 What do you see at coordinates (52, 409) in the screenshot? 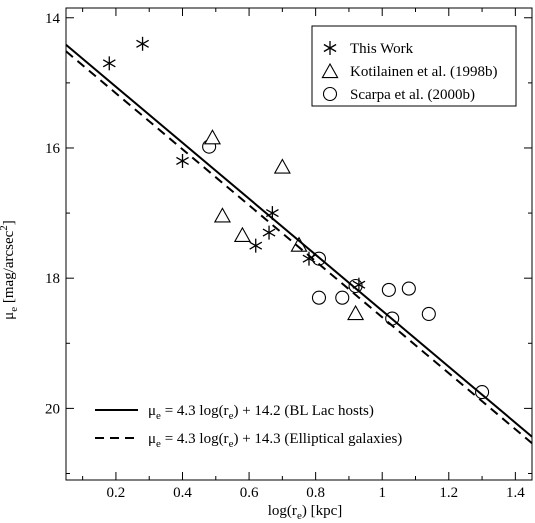
I see `y-tick-label: 20` at bounding box center [52, 409].